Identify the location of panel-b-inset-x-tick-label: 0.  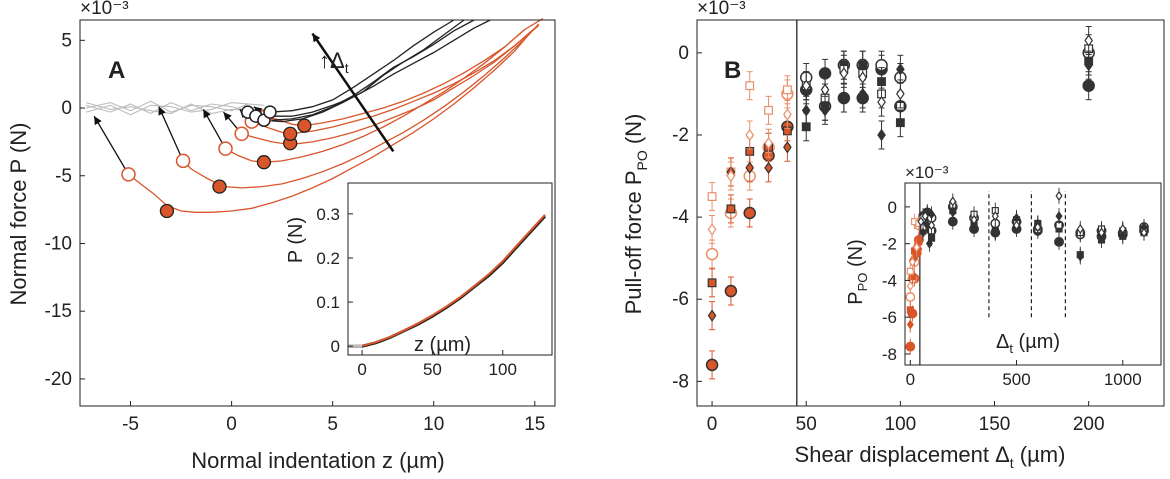
(910, 379).